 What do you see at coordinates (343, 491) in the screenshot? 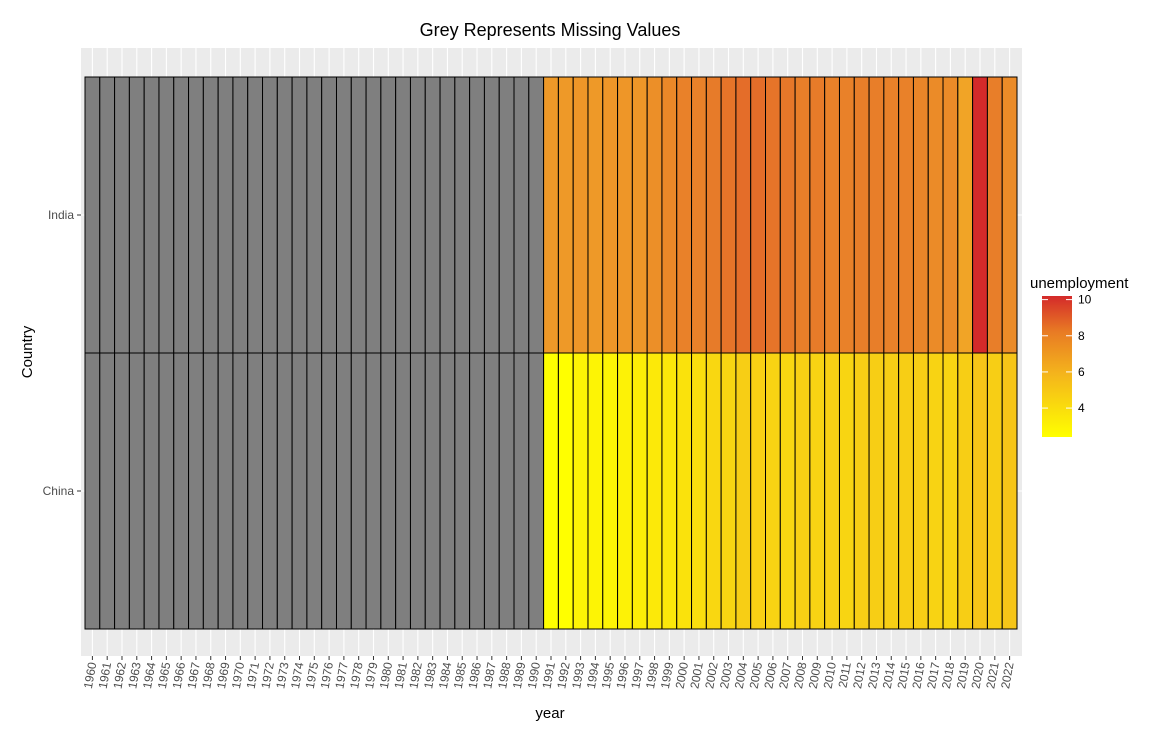
I see `heatmap-cell-china-1977` at bounding box center [343, 491].